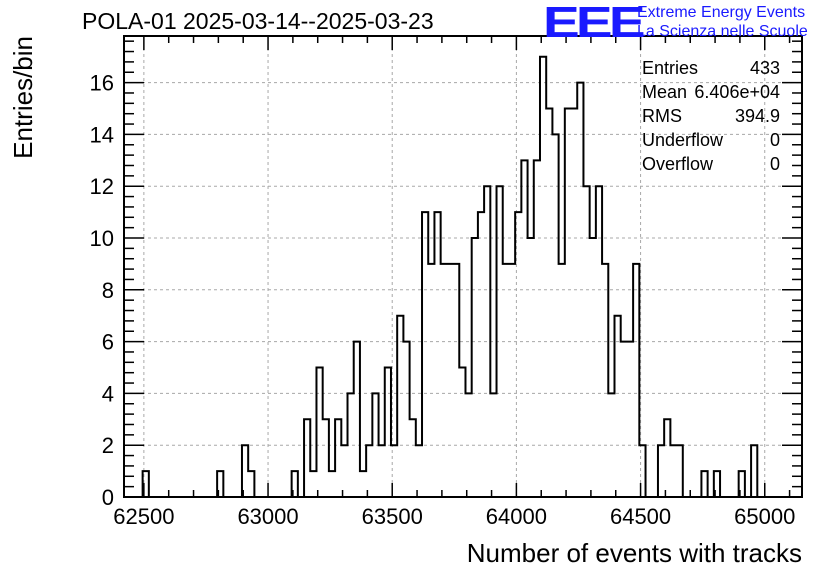 This screenshot has height=572, width=836. What do you see at coordinates (267, 516) in the screenshot?
I see `x-tick-label: 63000` at bounding box center [267, 516].